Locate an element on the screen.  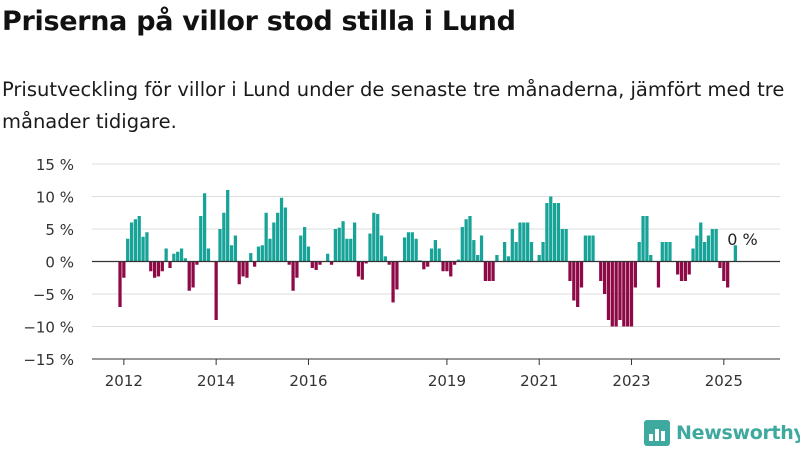
x-tick-label: 2021 is located at coordinates (539, 381).